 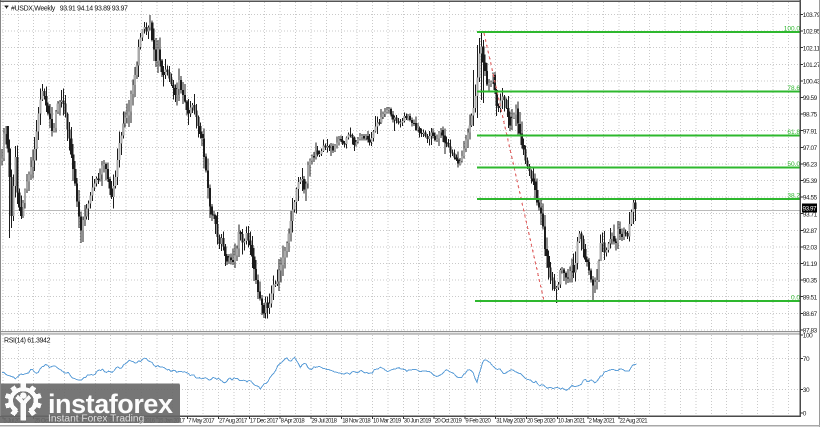 What do you see at coordinates (201, 422) in the screenshot?
I see `svg-text: 7 May 2017` at bounding box center [201, 422].